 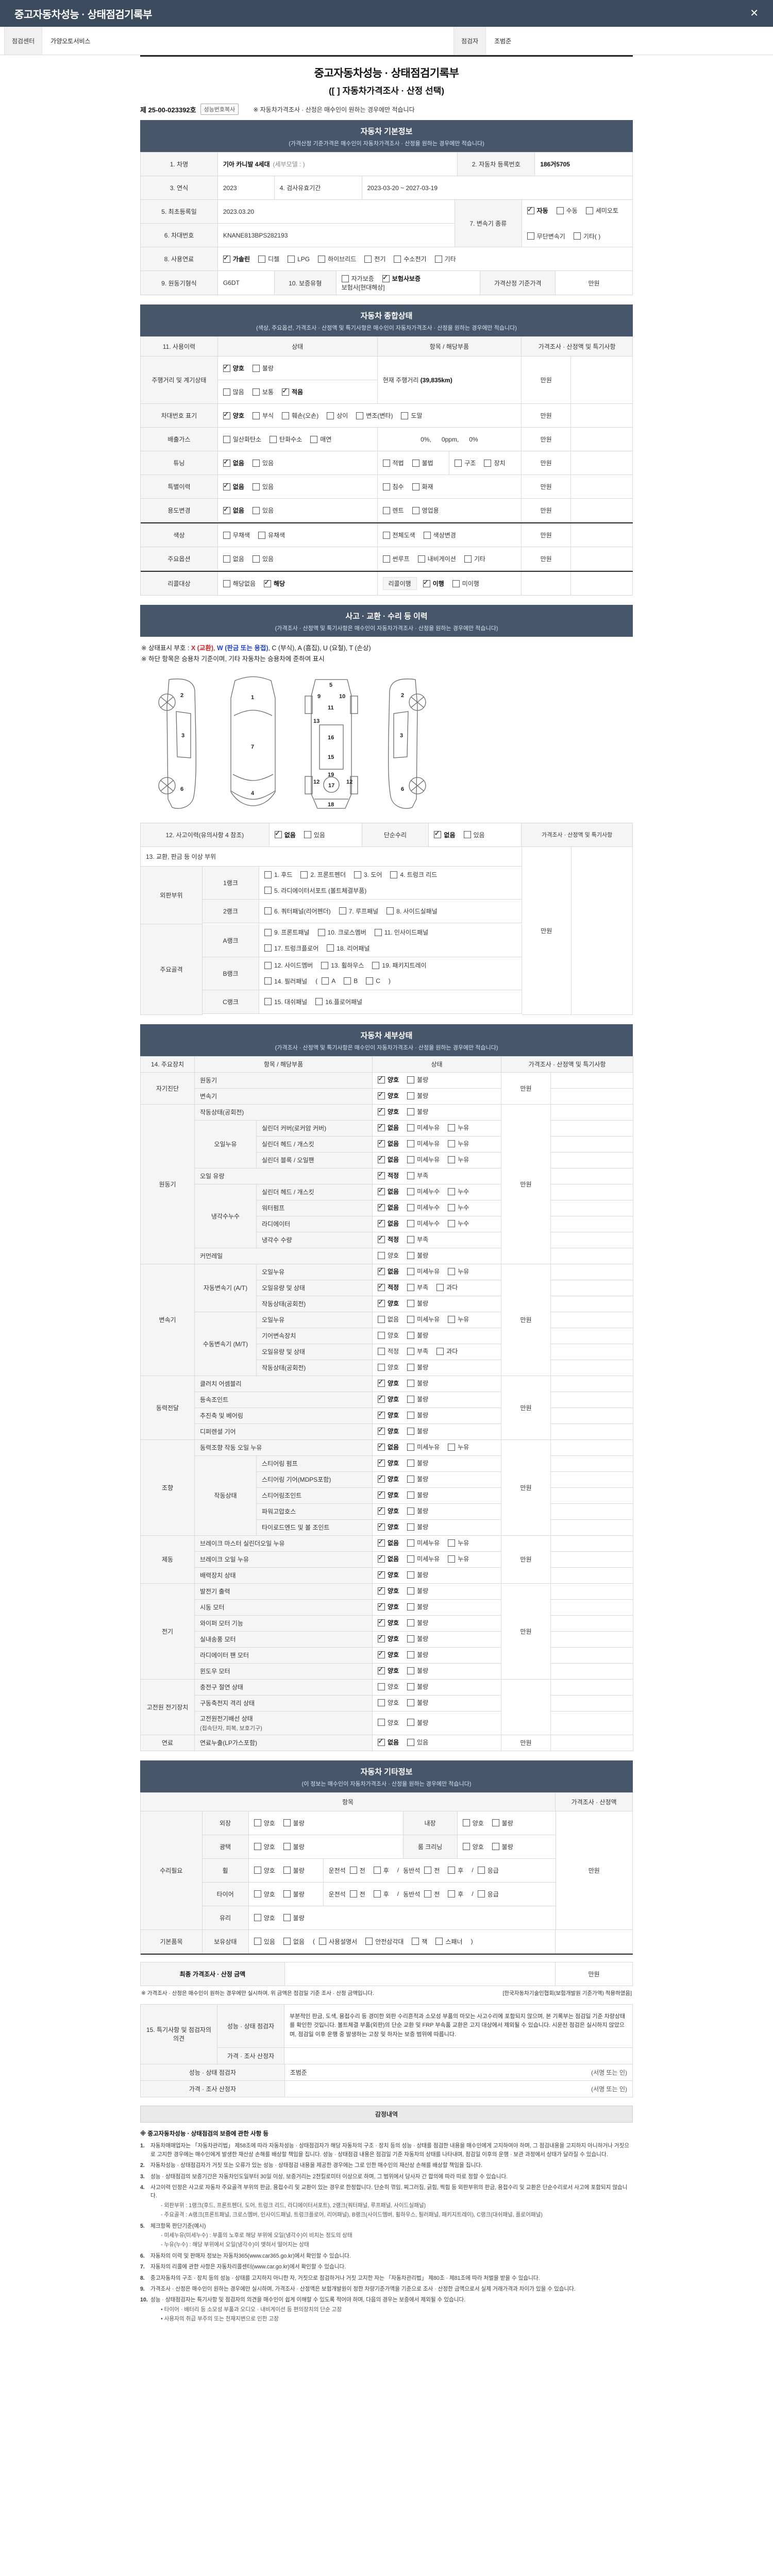 I want to click on checkbox-option: 미세누수, so click(x=423, y=1223).